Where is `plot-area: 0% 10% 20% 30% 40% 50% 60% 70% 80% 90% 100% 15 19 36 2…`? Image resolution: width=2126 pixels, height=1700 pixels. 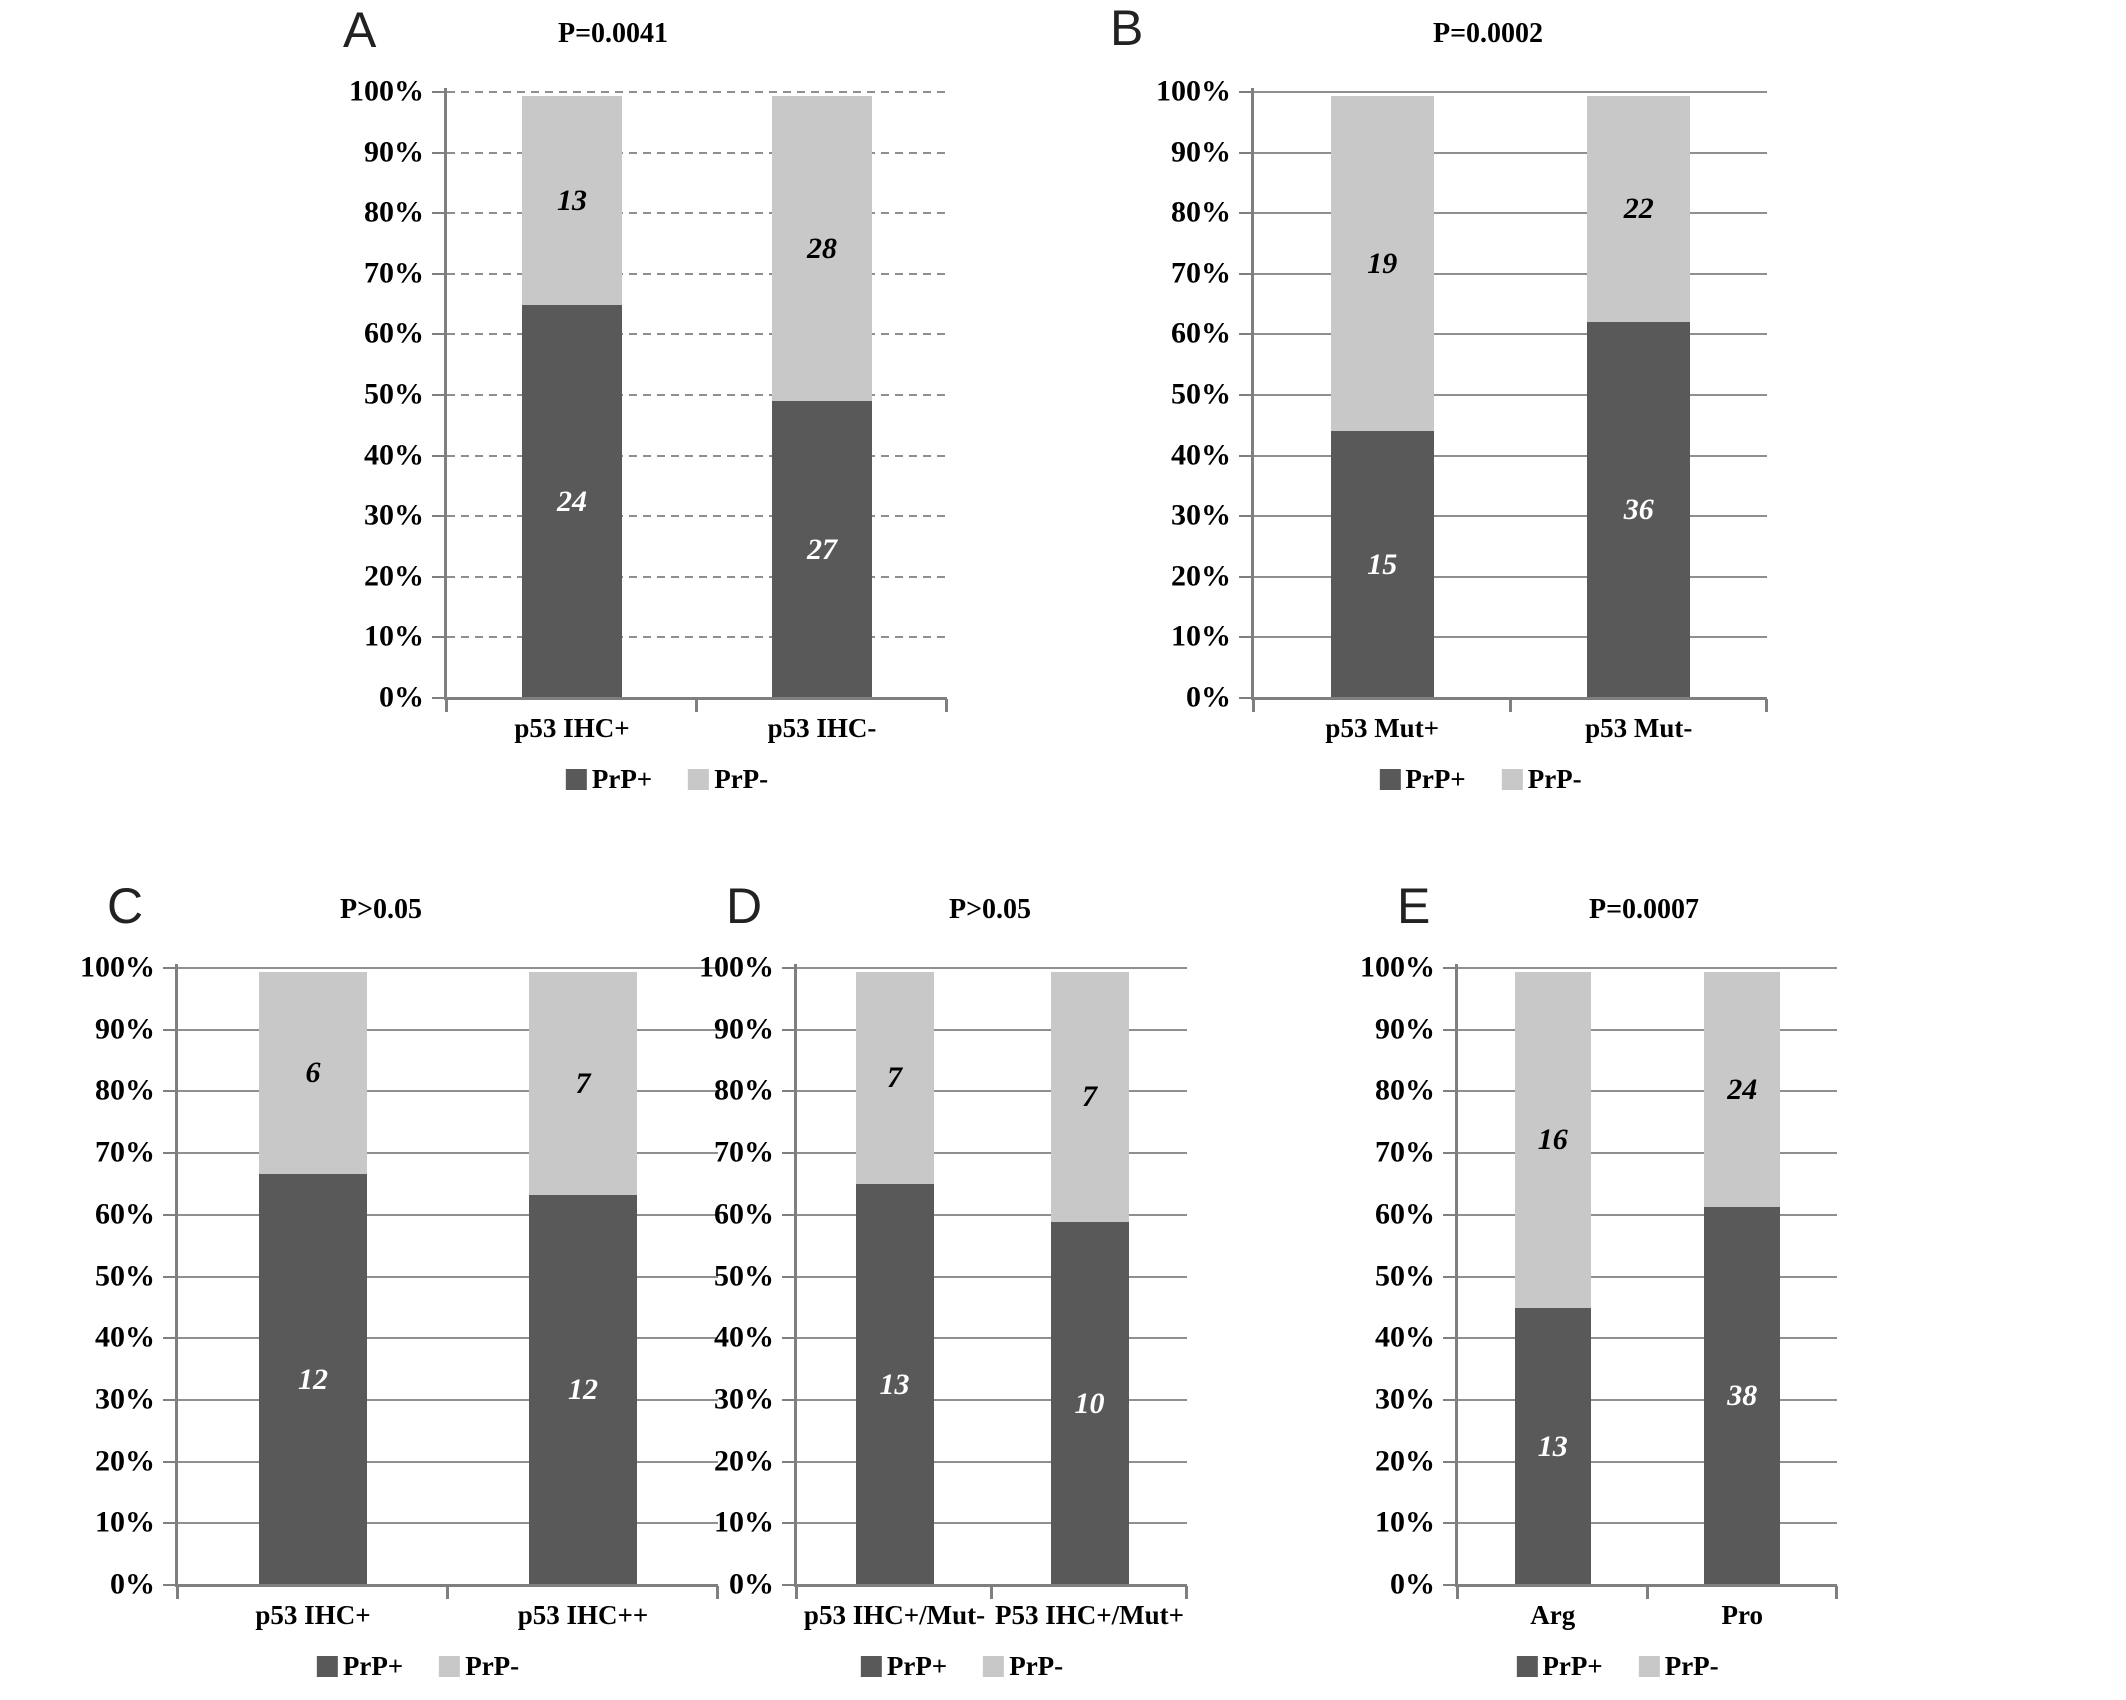 plot-area: 0% 10% 20% 30% 40% 50% 60% 70% 80% 90% 100% 15 19 36 2… is located at coordinates (1462, 394).